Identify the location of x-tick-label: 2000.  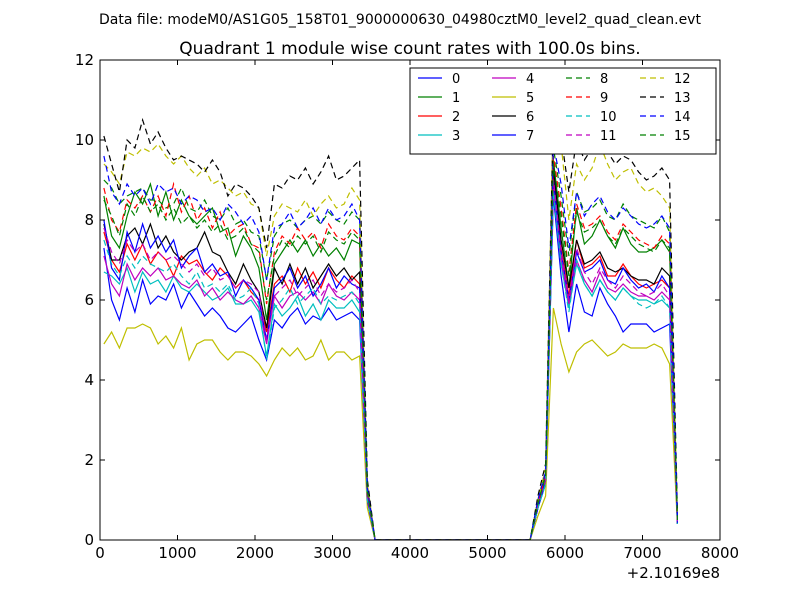
(255, 553).